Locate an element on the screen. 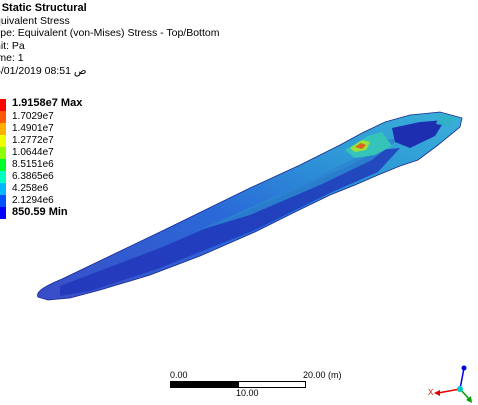  result-timestamp: 6/01/2019 08:51 ص is located at coordinates (43, 70).